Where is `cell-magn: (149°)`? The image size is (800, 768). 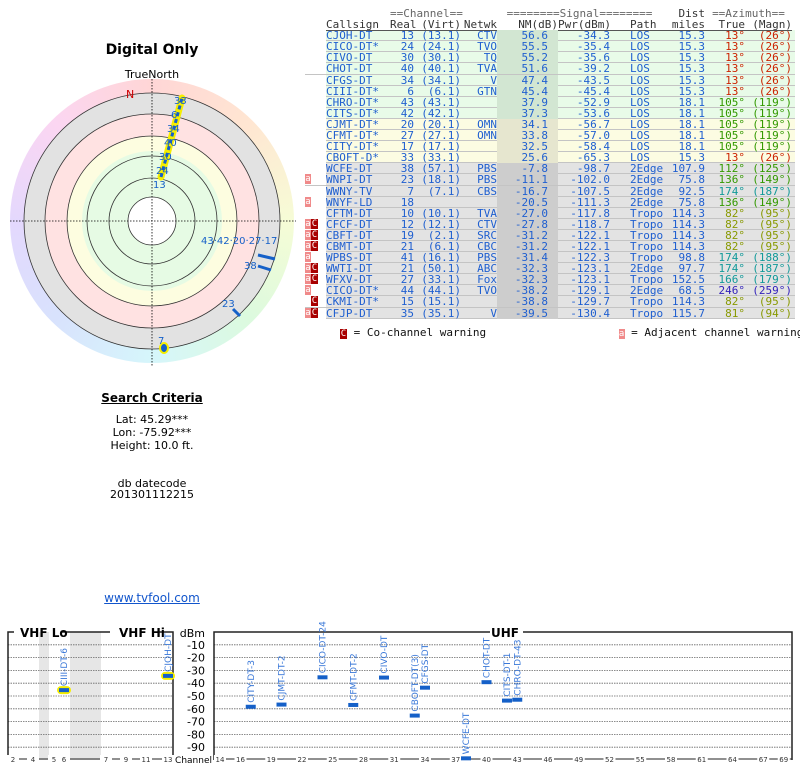 cell-magn: (149°) is located at coordinates (772, 202).